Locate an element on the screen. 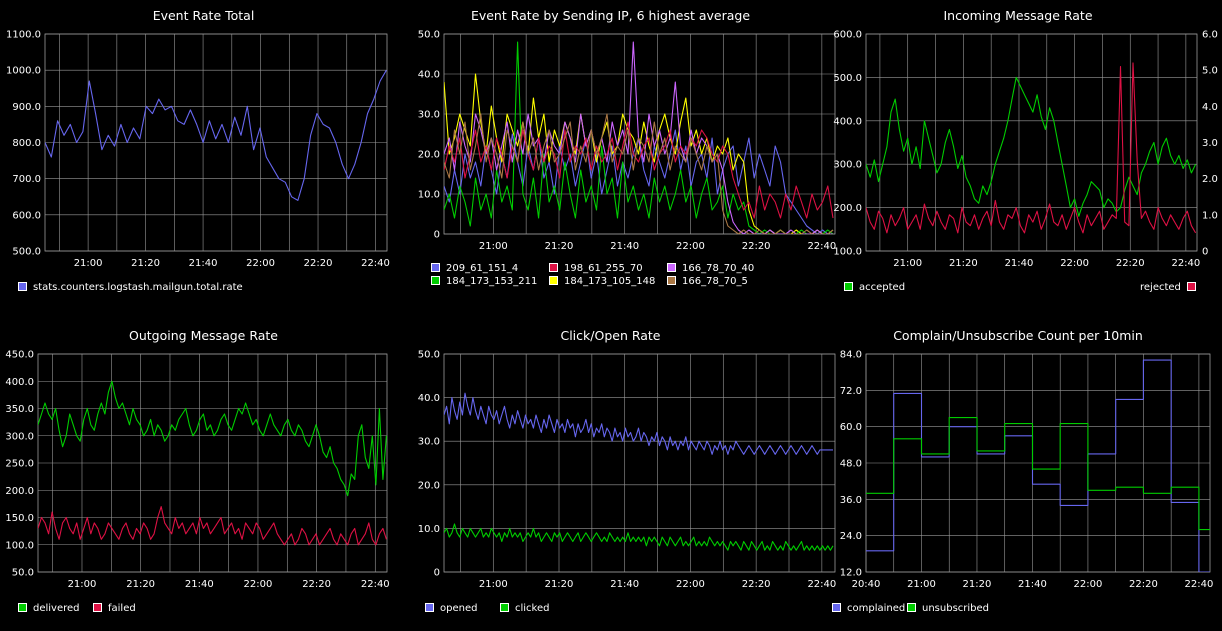 The image size is (1222, 631). legend-label: rejected is located at coordinates (1160, 287).